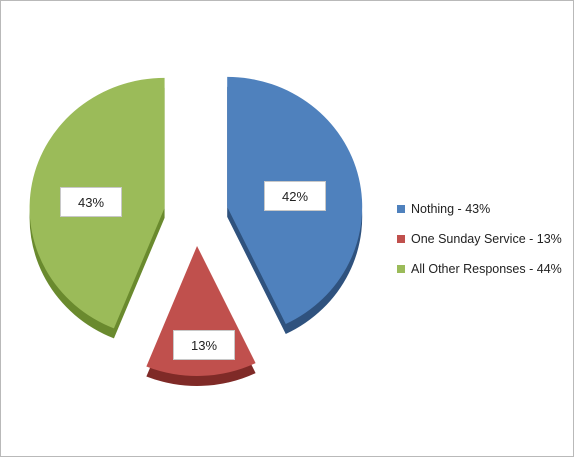  I want to click on legend-item-all-other-responses: All Other Responses - 44%, so click(479, 269).